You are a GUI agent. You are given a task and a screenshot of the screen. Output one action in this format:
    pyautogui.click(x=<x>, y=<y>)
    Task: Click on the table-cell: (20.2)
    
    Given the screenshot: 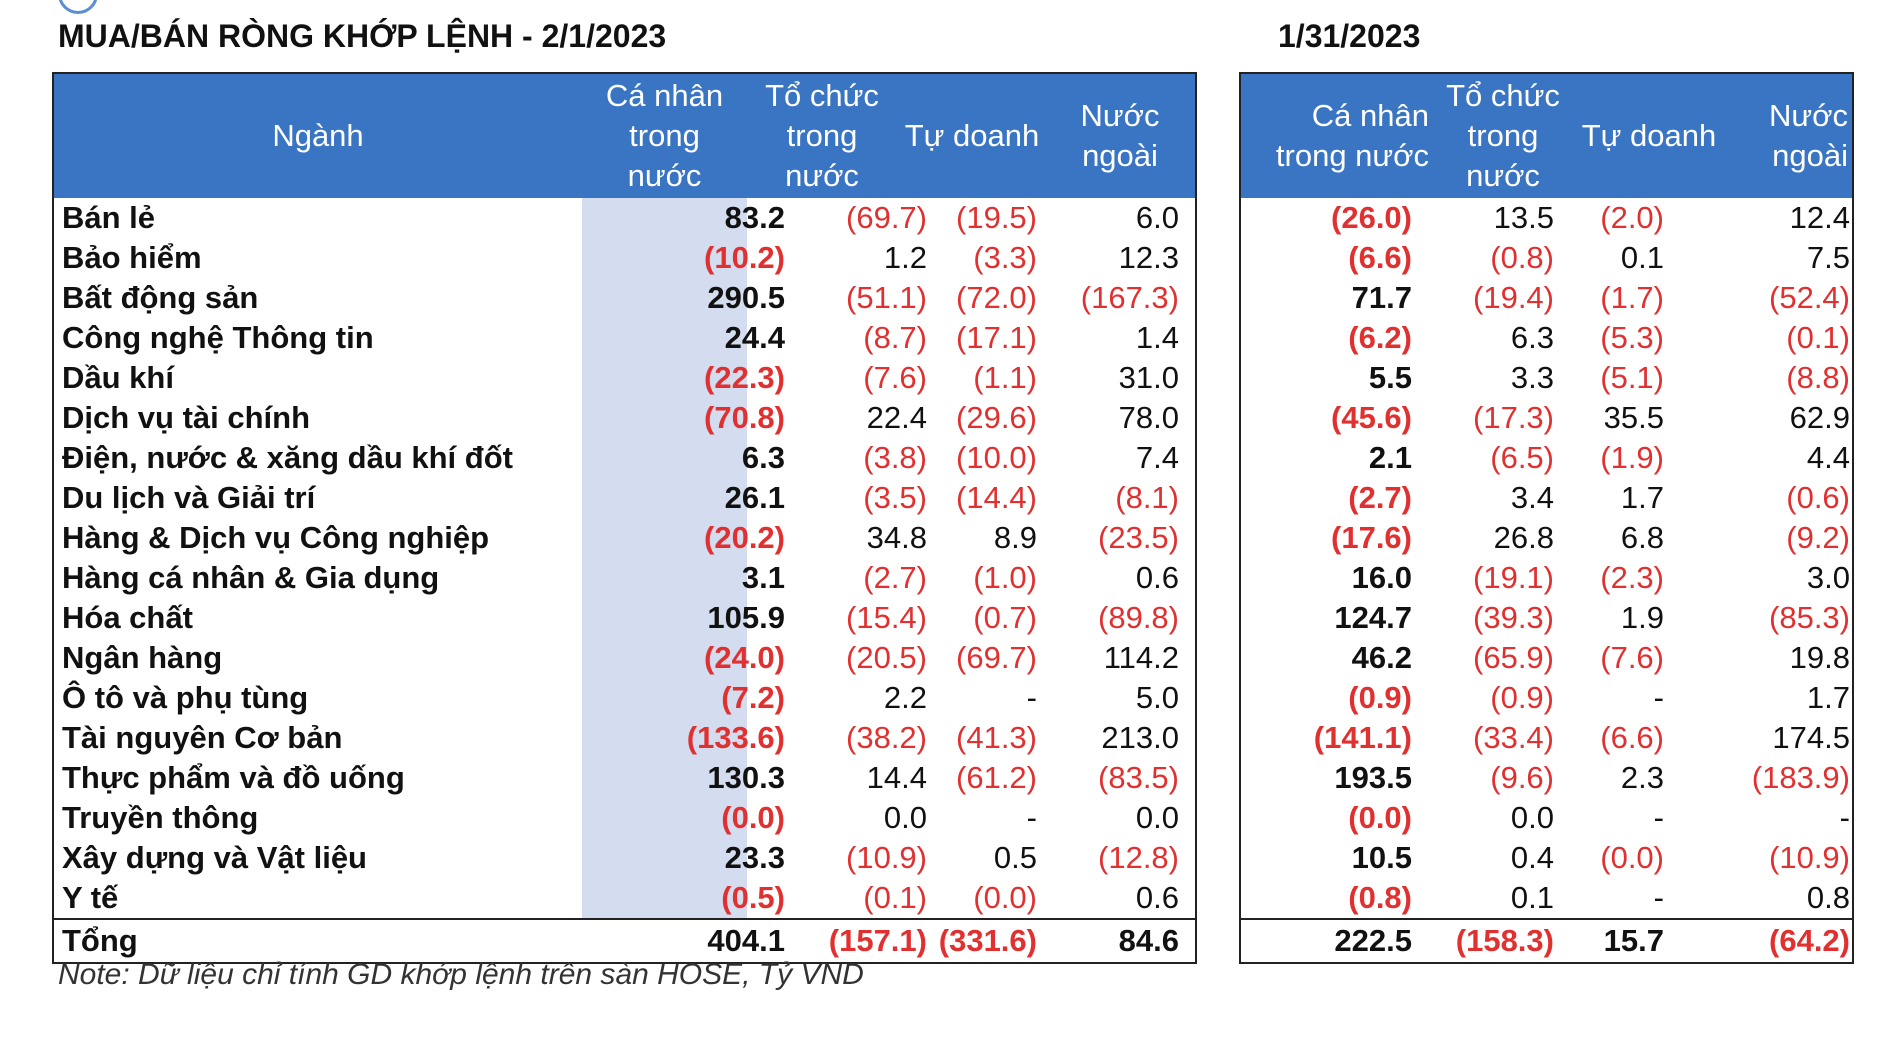 What is the action you would take?
    pyautogui.click(x=744, y=537)
    